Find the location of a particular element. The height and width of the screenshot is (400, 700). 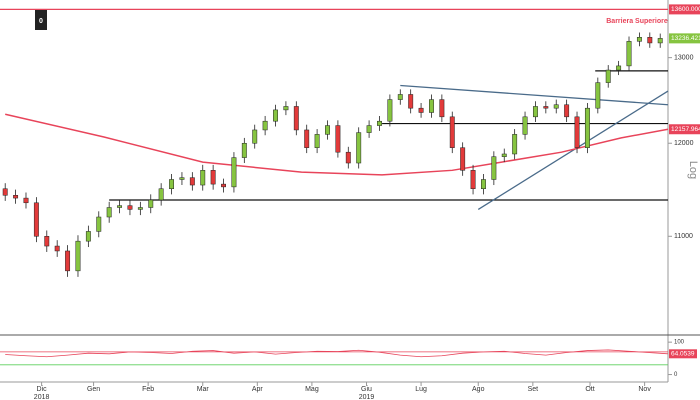

x-tick-label: Dic is located at coordinates (42, 389).